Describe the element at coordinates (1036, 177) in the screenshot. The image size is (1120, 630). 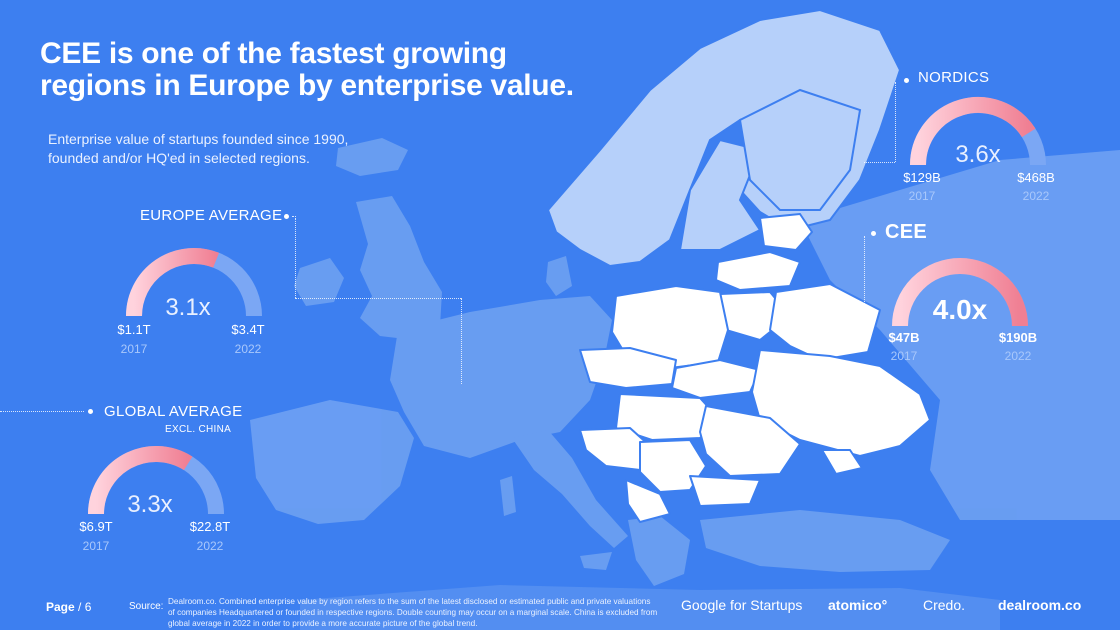
I see `nordics-end-value: $468B` at that location.